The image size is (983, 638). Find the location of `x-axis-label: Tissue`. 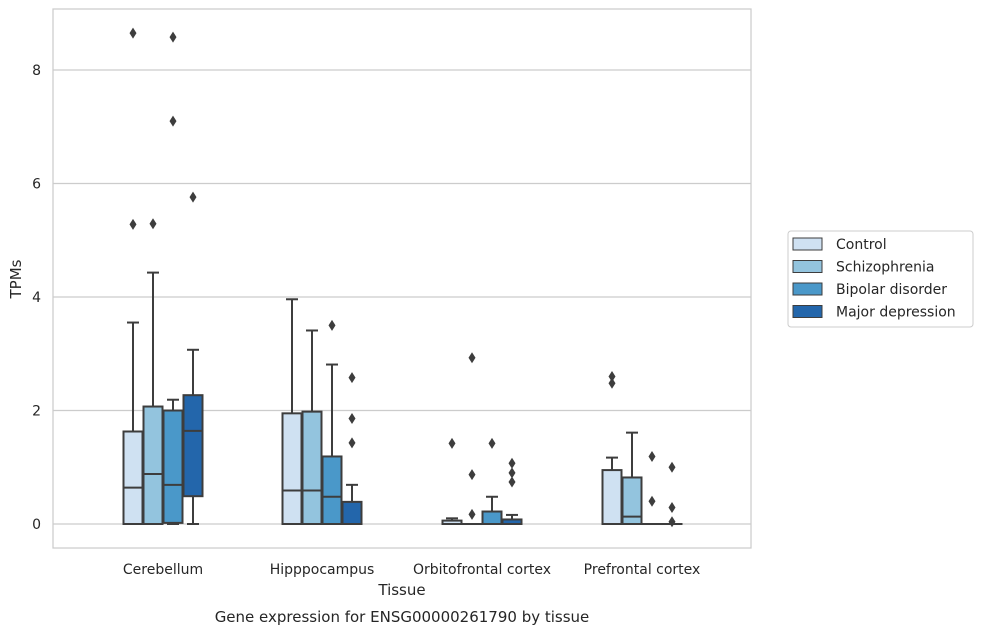

x-axis-label: Tissue is located at coordinates (401, 590).